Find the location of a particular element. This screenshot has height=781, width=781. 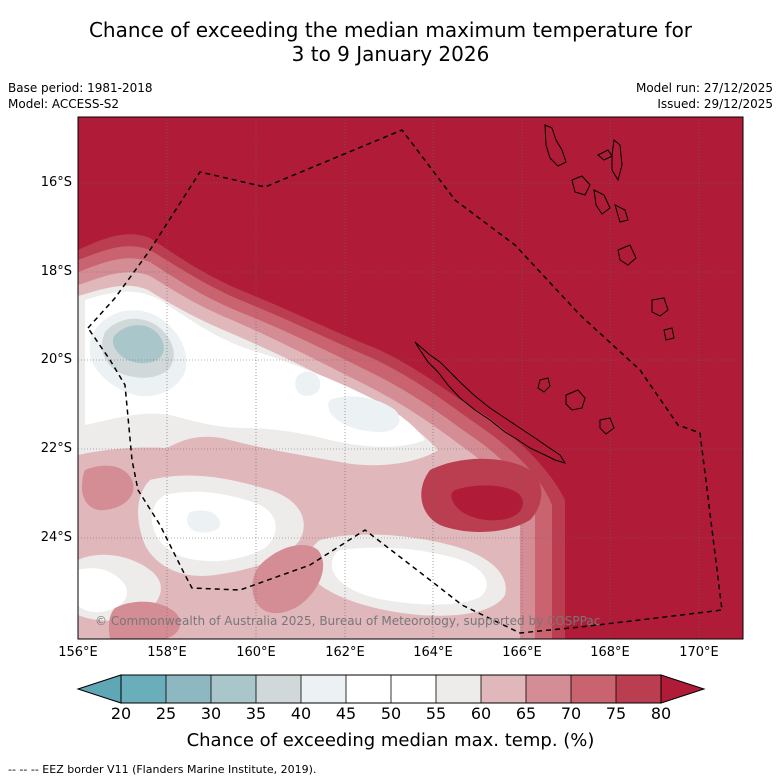

probability-region-65-bottom is located at coordinates (144, 620).